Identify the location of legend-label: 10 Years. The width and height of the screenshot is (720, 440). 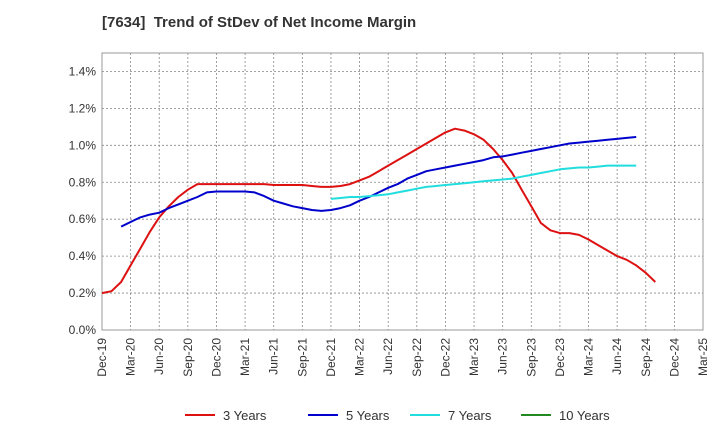
(584, 415).